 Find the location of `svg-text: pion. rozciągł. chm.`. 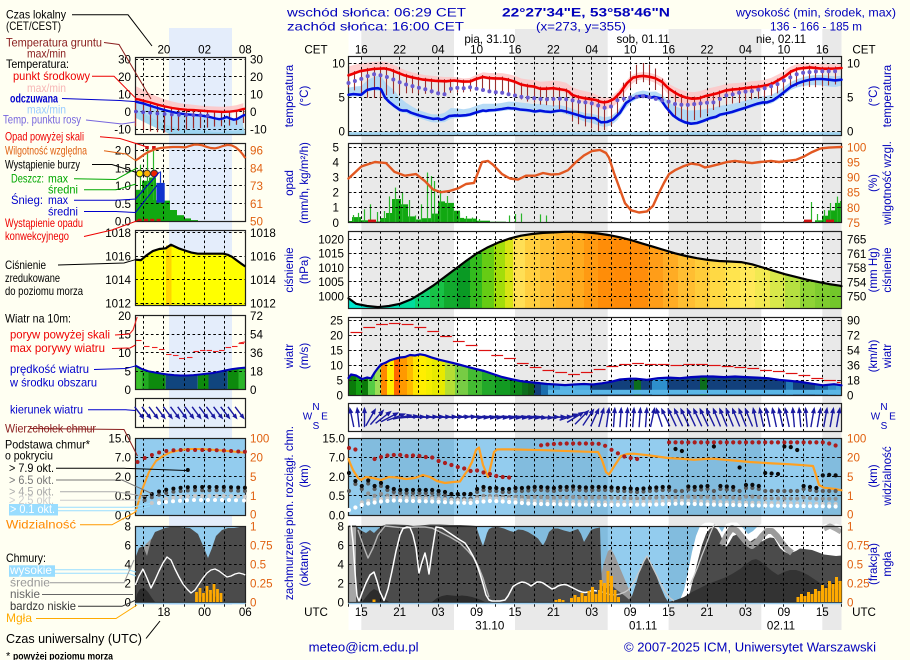

svg-text: pion. rozciągł. chm. is located at coordinates (289, 476).